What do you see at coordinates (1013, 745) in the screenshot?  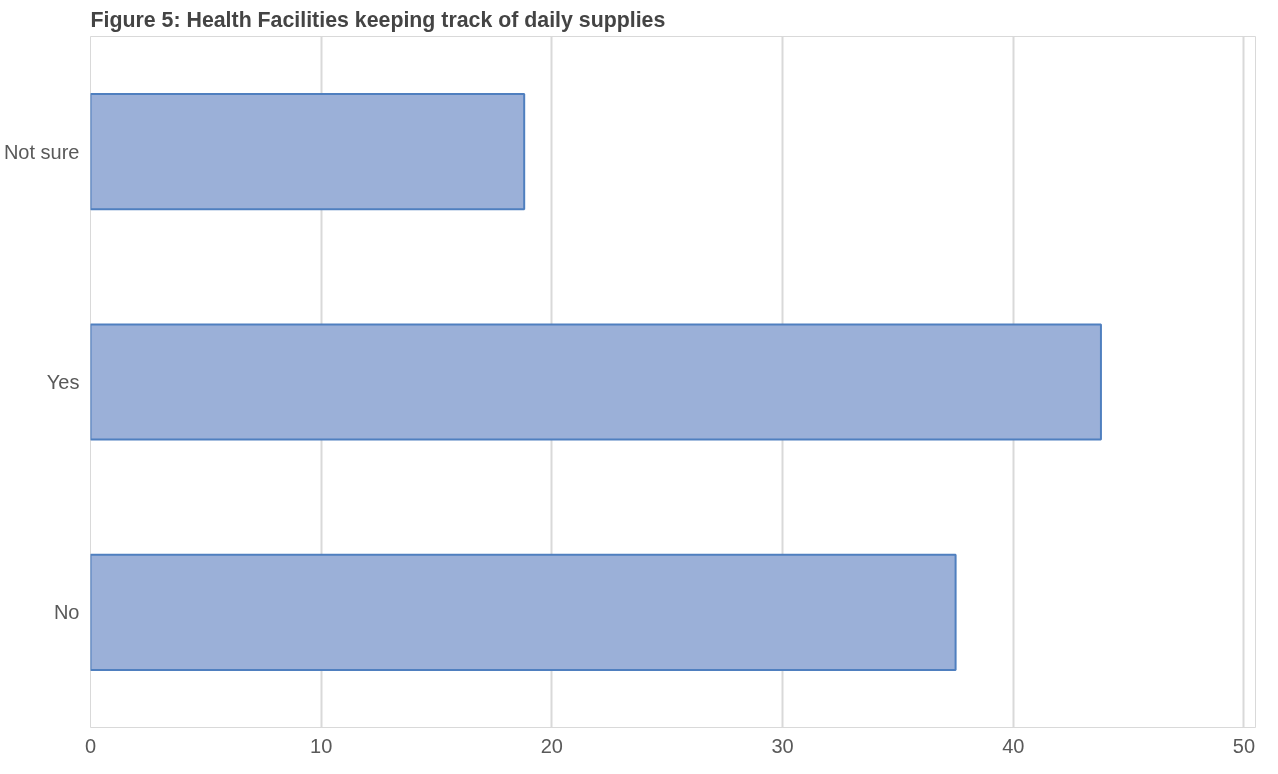 I see `x-tick-label: 40` at bounding box center [1013, 745].